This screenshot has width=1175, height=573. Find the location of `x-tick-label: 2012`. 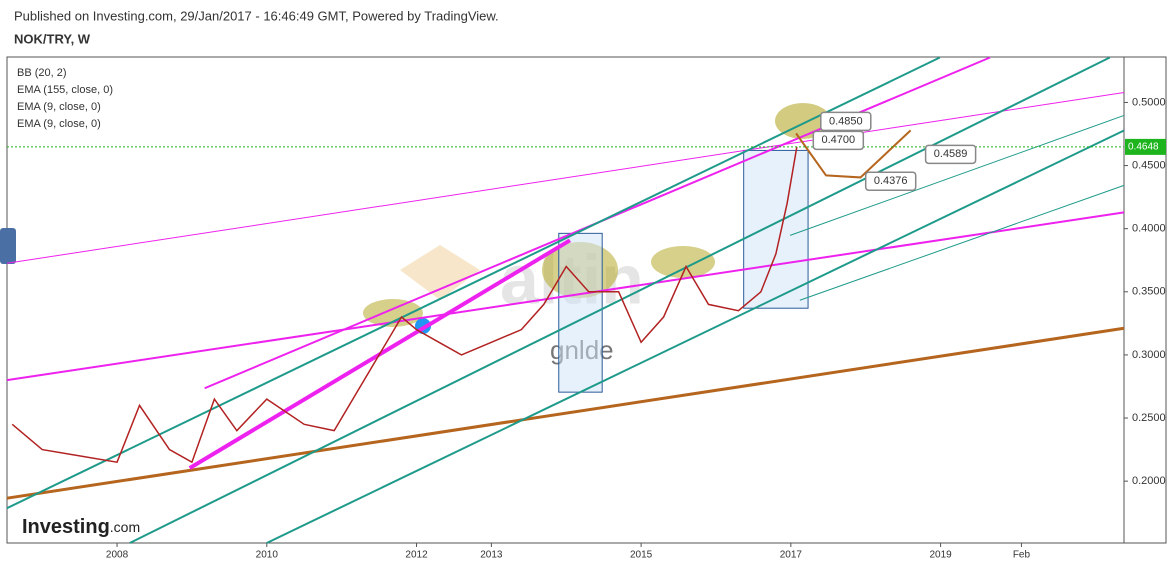

x-tick-label: 2012 is located at coordinates (416, 555).